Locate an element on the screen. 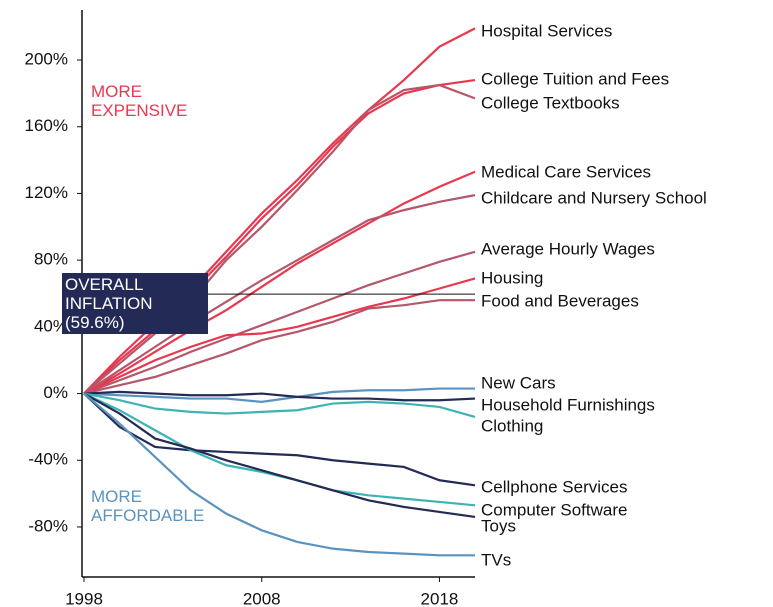 This screenshot has height=607, width=773. y-tick-label: 160% is located at coordinates (46, 125).